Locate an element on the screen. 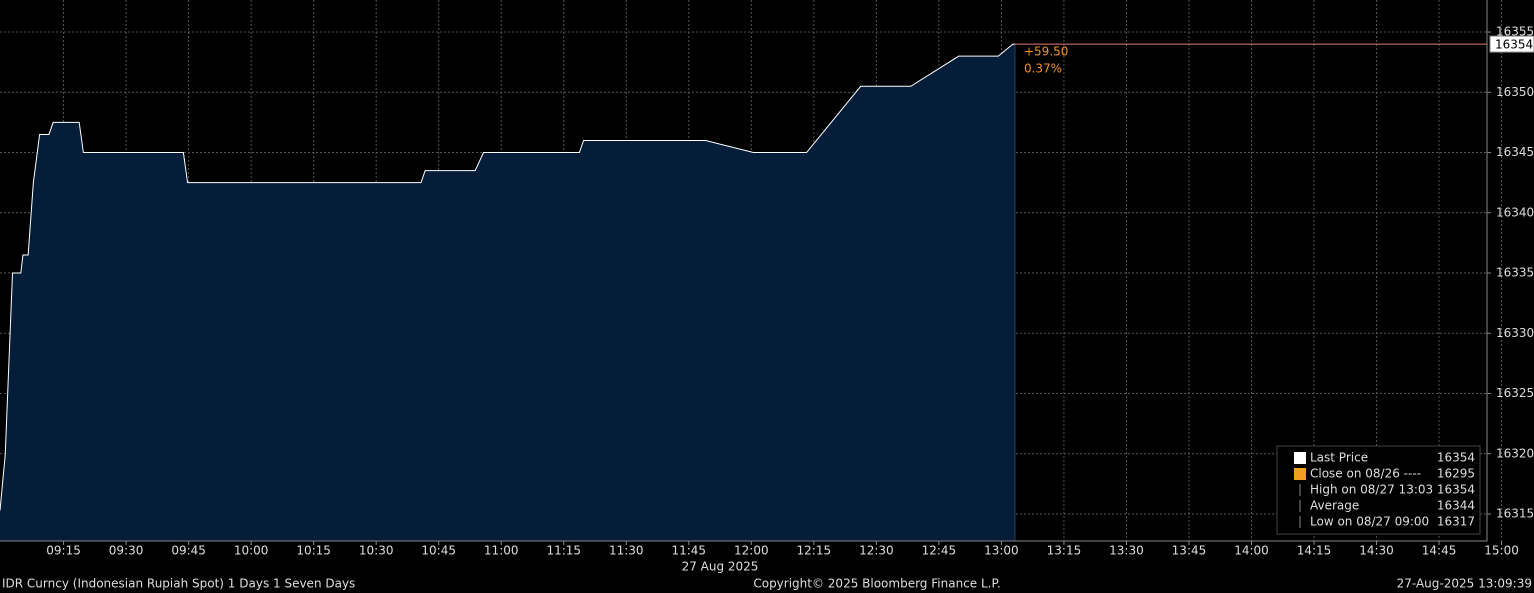  legend-value: 16344 is located at coordinates (1456, 506).